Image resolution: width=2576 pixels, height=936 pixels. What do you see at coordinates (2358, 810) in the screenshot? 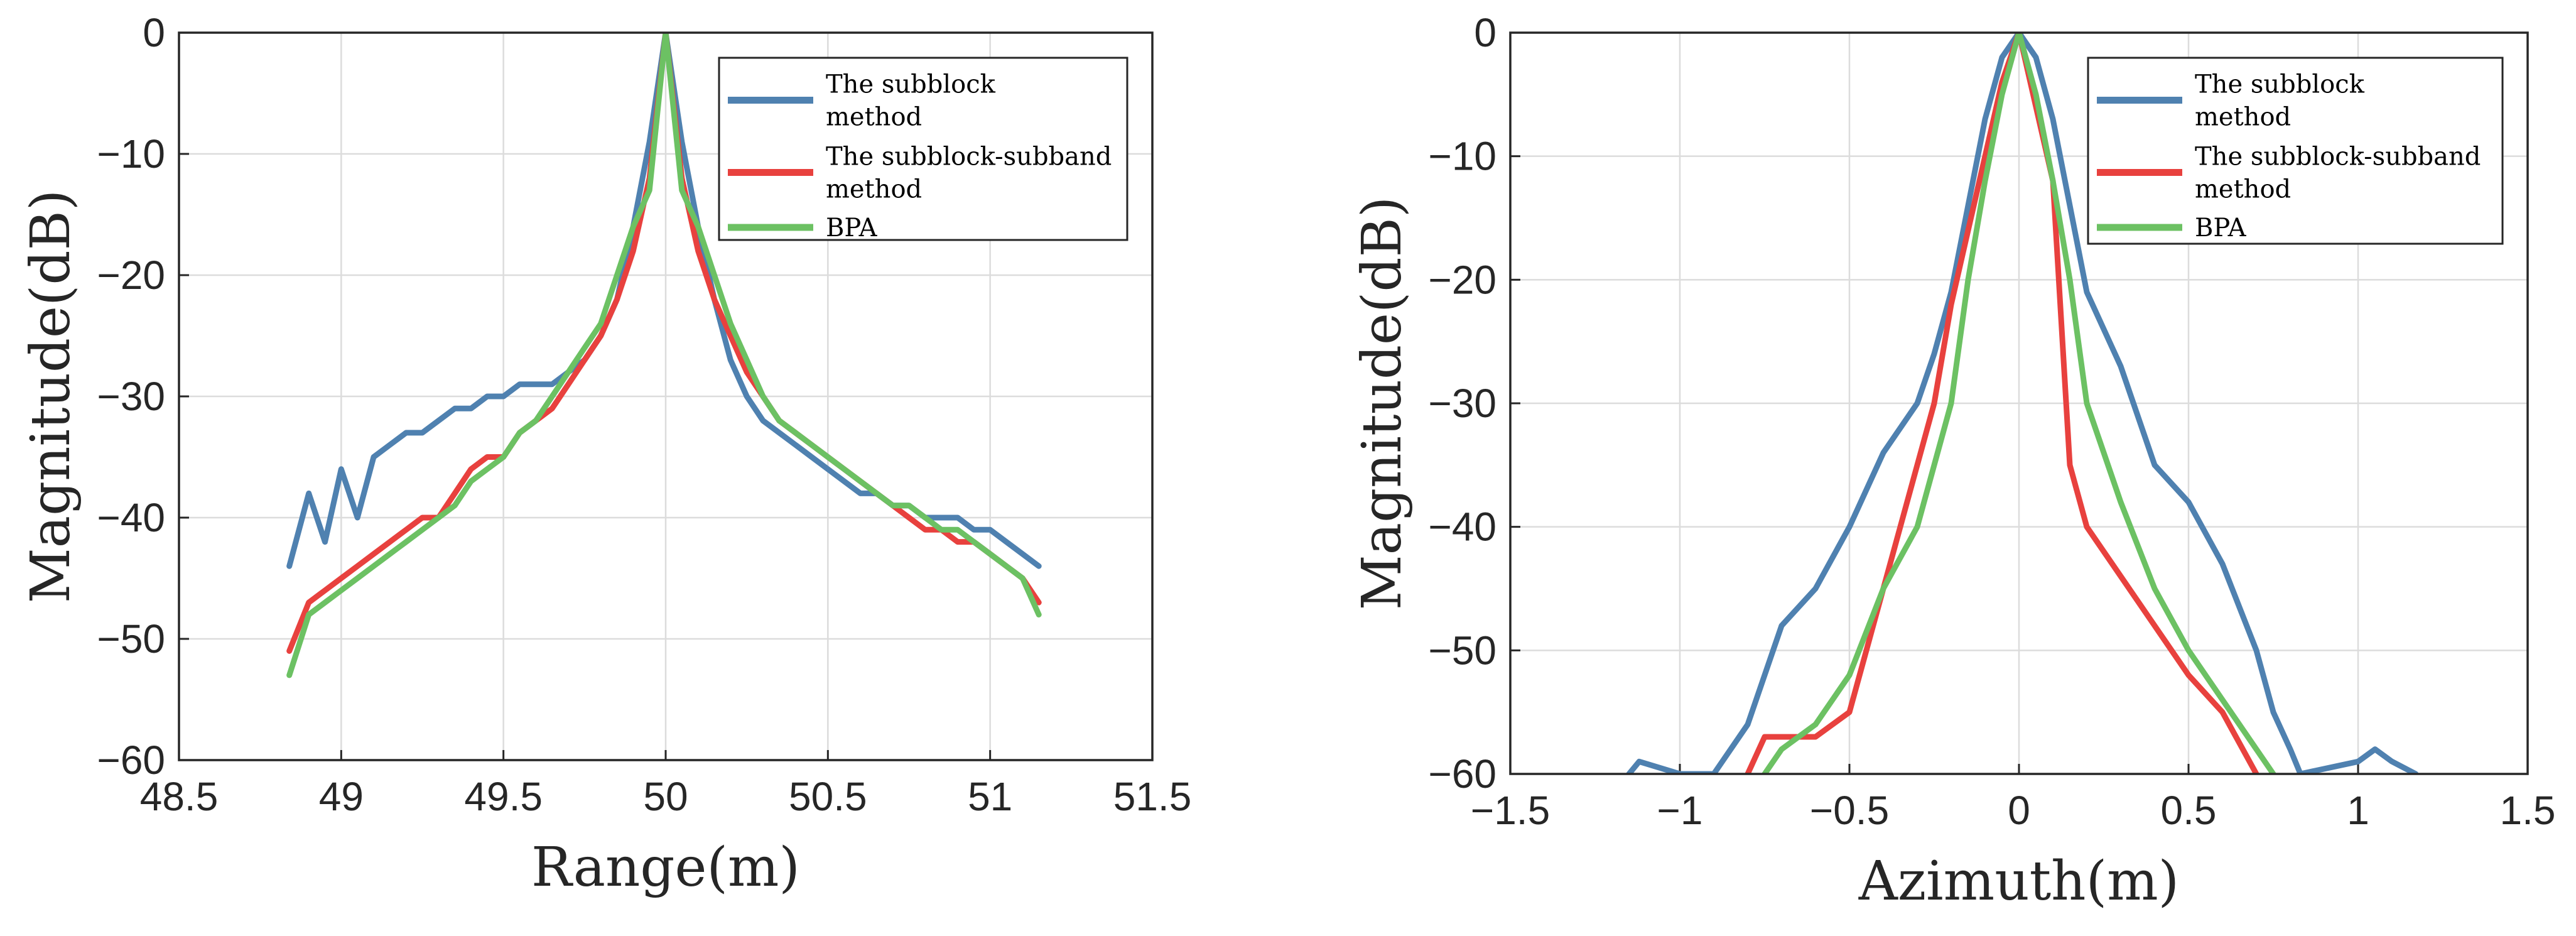
I see `x-tick-label: 1` at bounding box center [2358, 810].